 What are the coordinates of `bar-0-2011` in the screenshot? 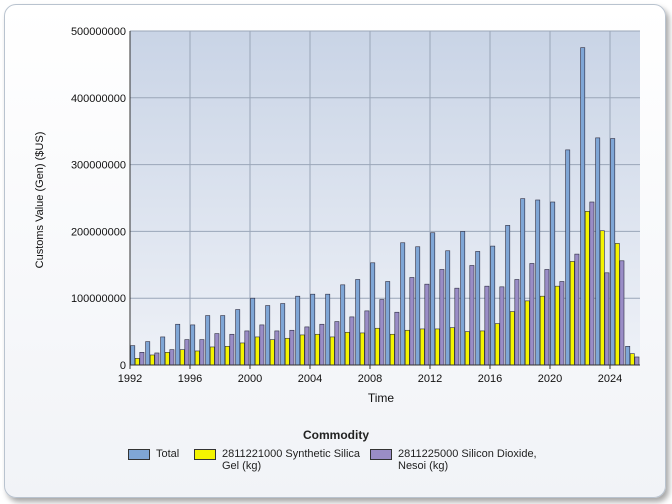 It's located at (418, 306).